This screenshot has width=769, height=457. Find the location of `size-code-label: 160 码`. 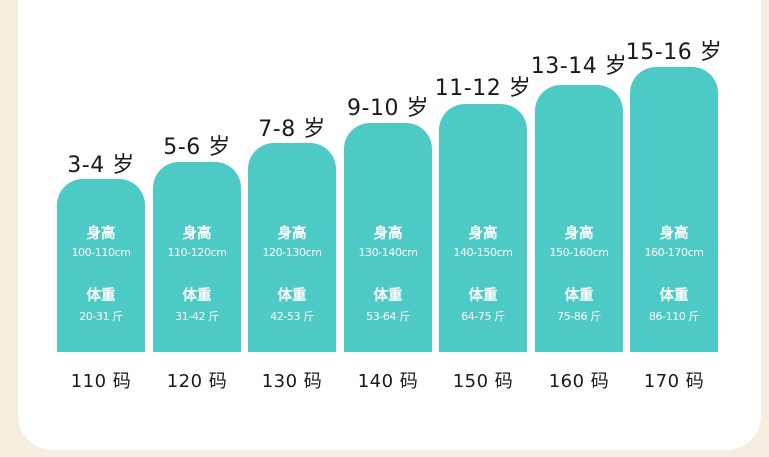

size-code-label: 160 码 is located at coordinates (579, 381).